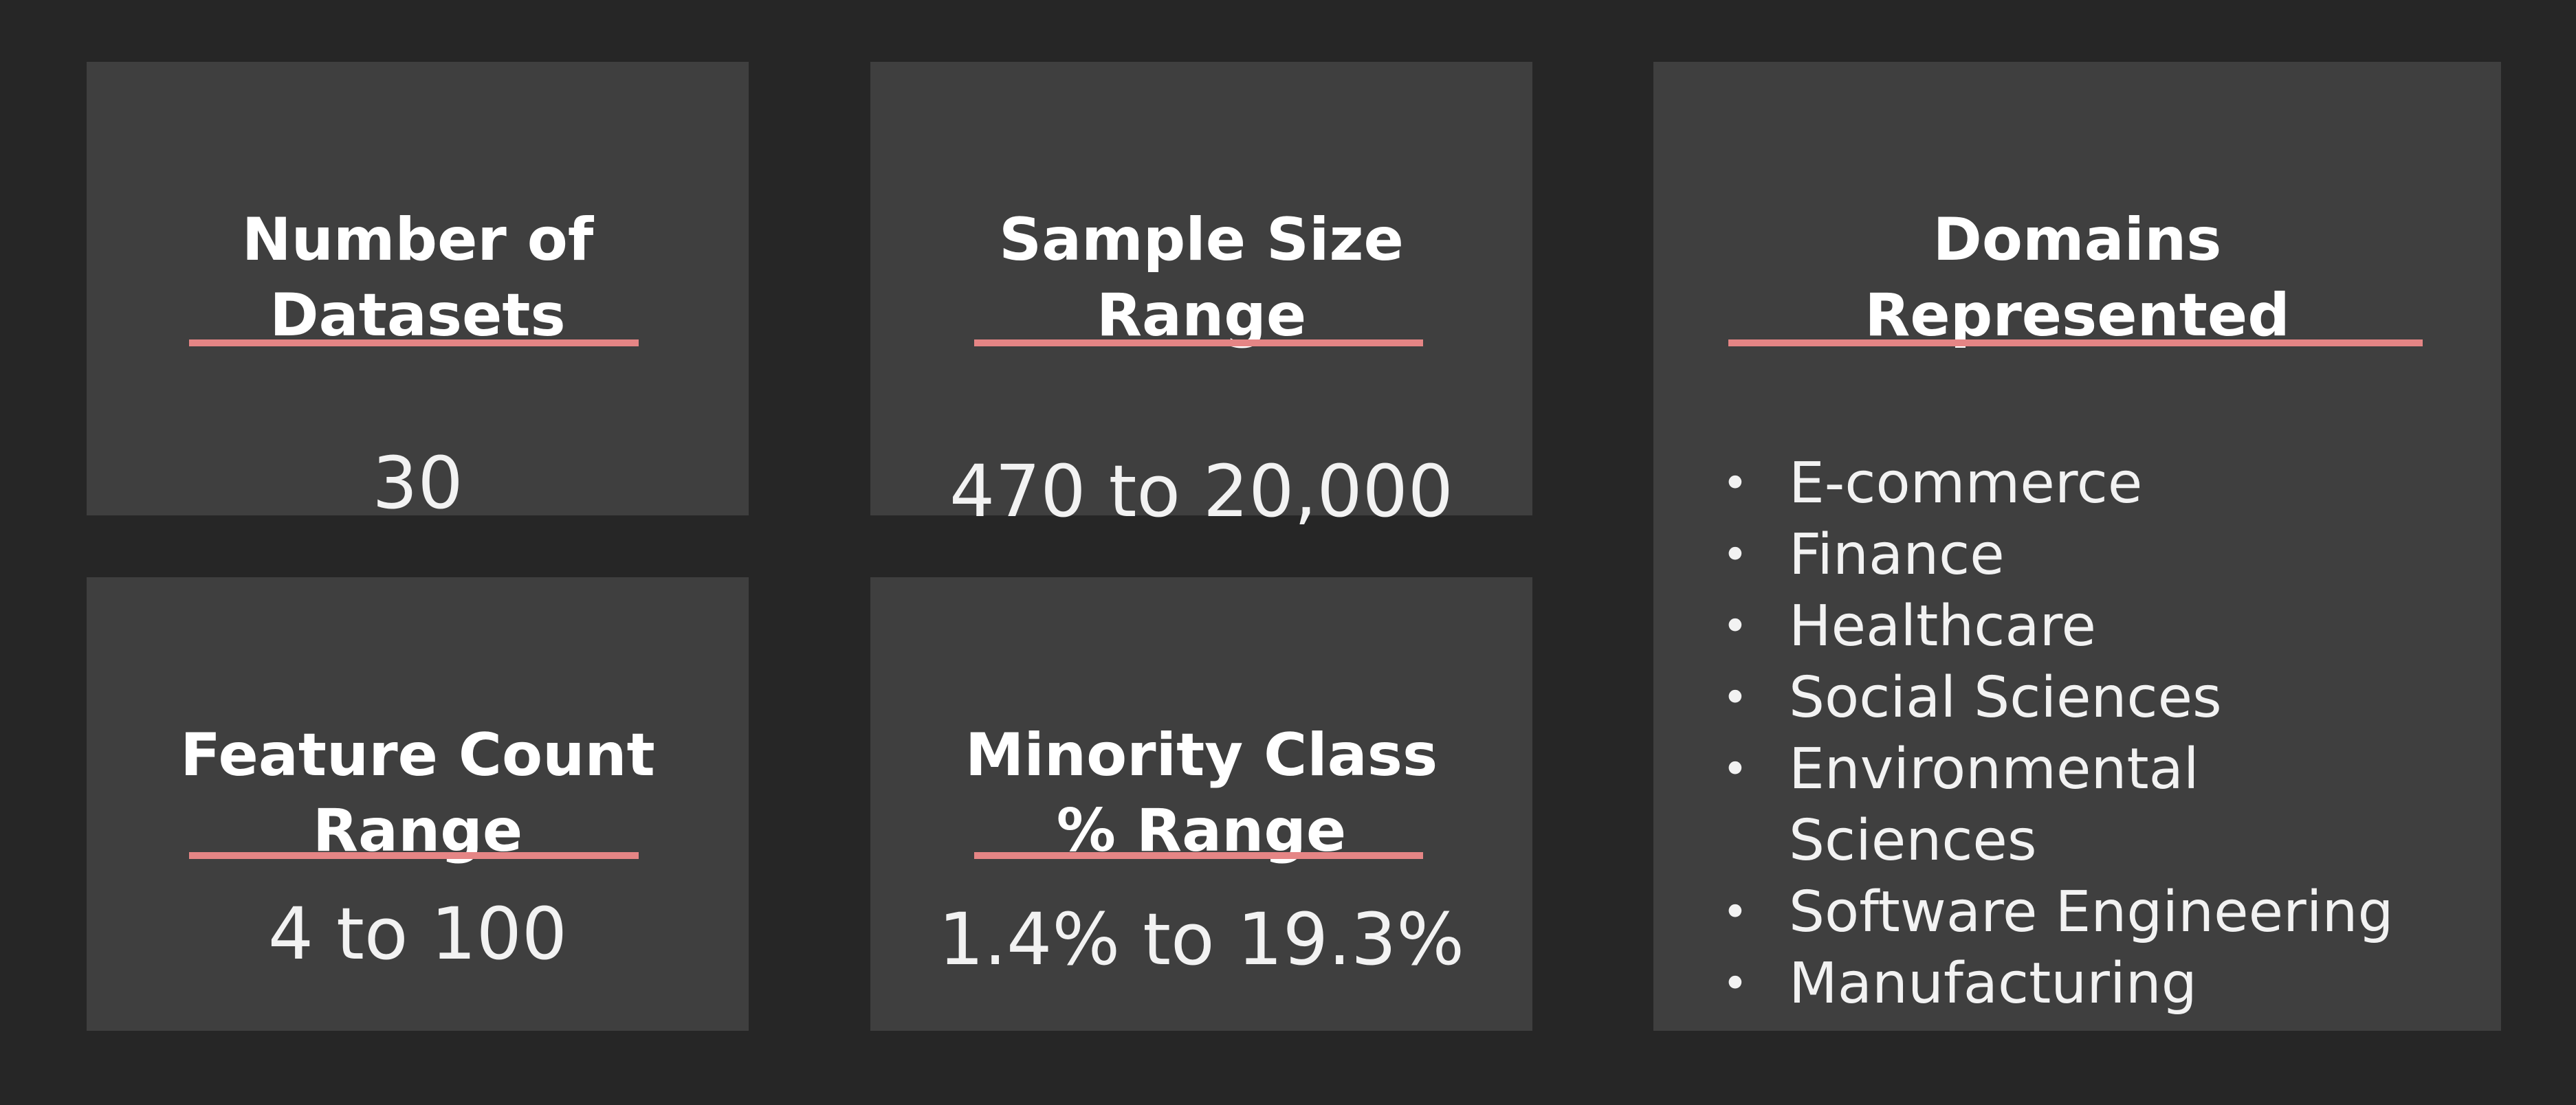 This screenshot has width=2576, height=1105. I want to click on domain-label: Healthcare, so click(1942, 626).